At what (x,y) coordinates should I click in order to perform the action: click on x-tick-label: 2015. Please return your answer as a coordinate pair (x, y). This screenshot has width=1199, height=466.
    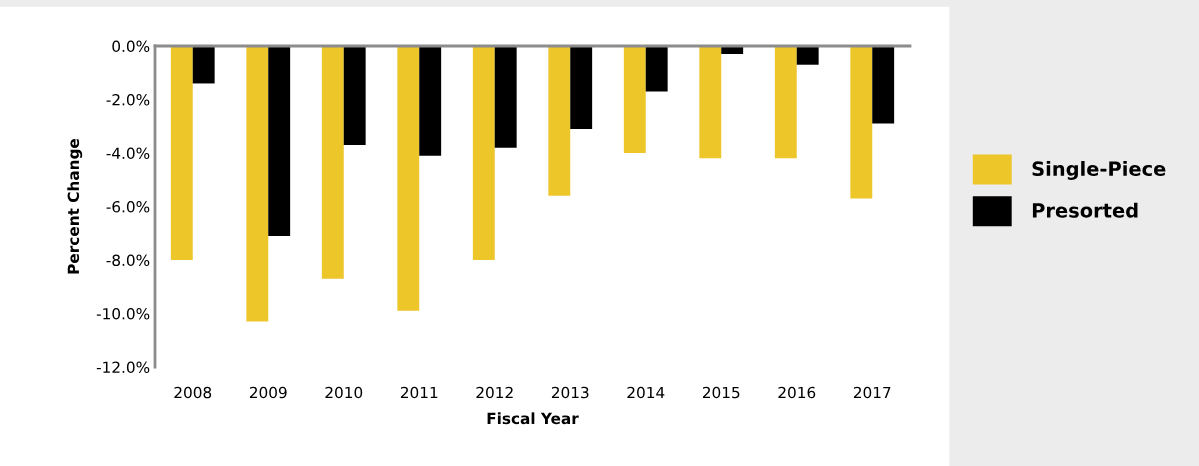
    Looking at the image, I should click on (721, 392).